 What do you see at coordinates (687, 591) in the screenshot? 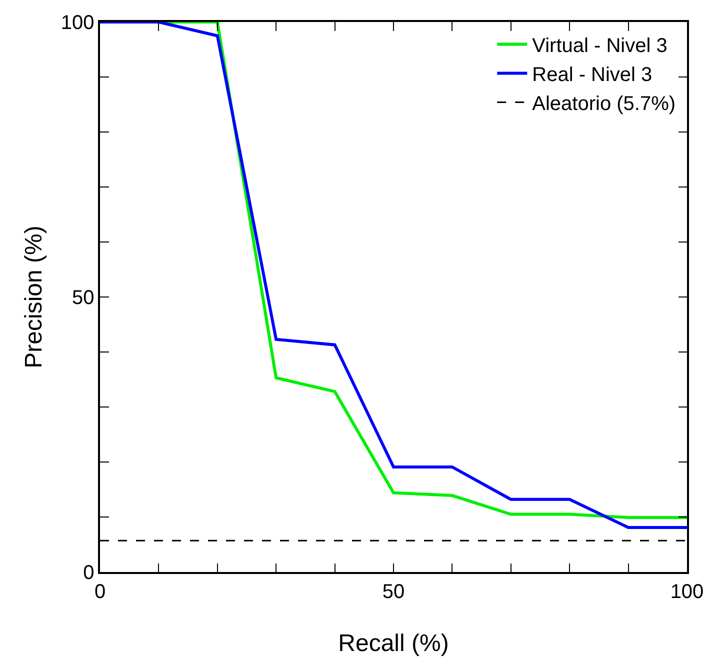
I see `x-tick-label: 100` at bounding box center [687, 591].